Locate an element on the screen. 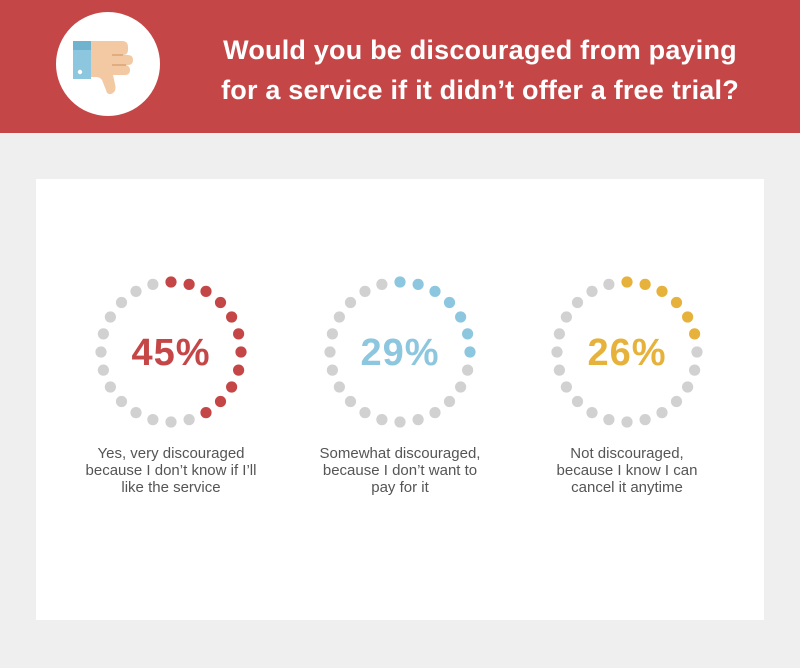 The image size is (800, 668). label-line: pay for it is located at coordinates (400, 487).